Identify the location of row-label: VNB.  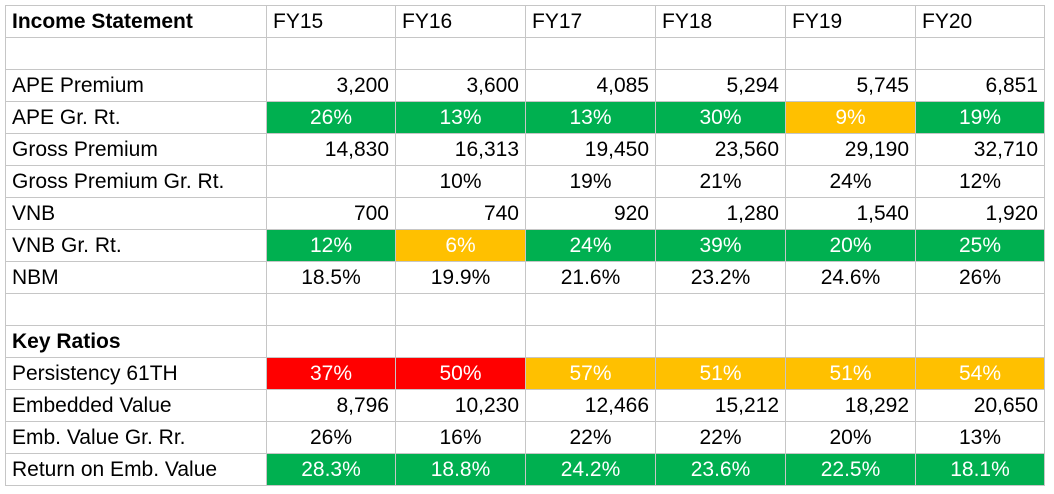
(136, 213).